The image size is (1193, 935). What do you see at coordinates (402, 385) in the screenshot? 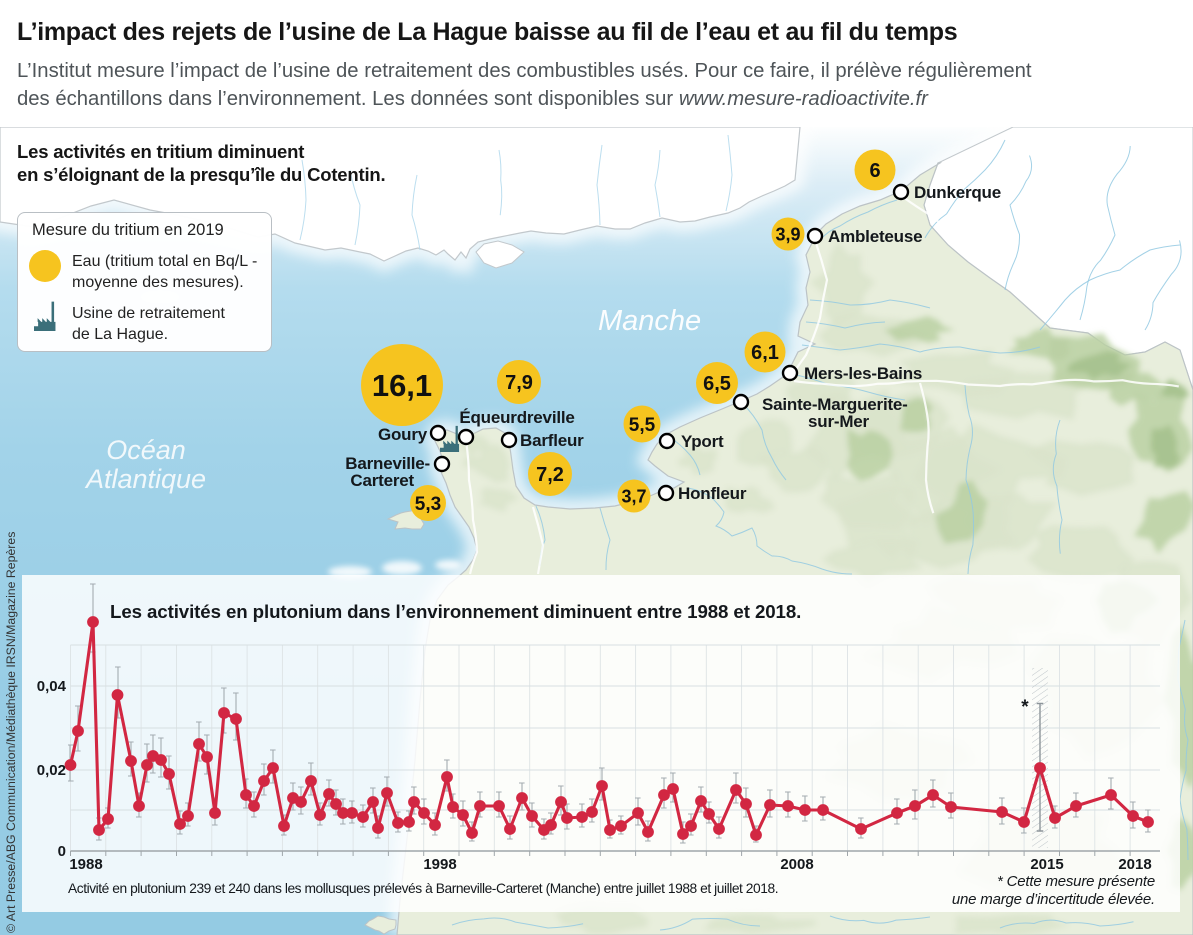
I see `svg-text: 16,1` at bounding box center [402, 385].